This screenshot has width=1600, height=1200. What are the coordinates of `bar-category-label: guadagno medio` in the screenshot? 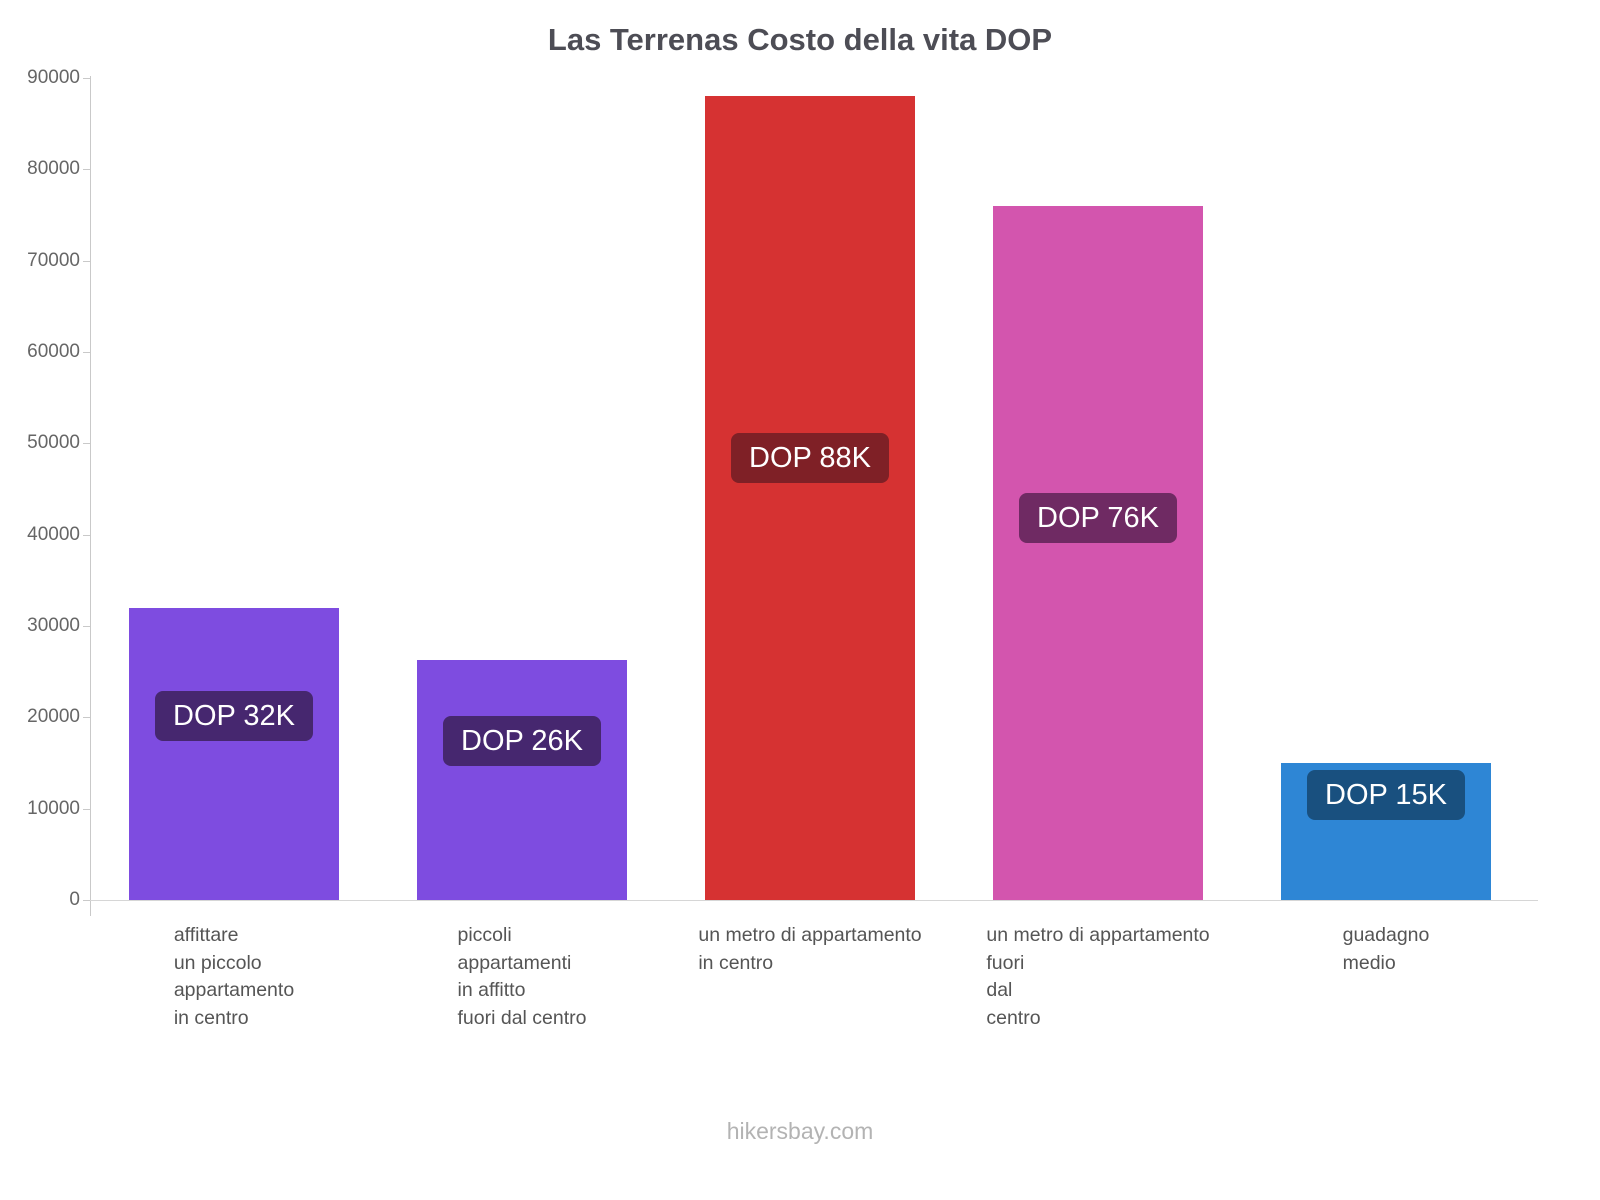 It's located at (1386, 949).